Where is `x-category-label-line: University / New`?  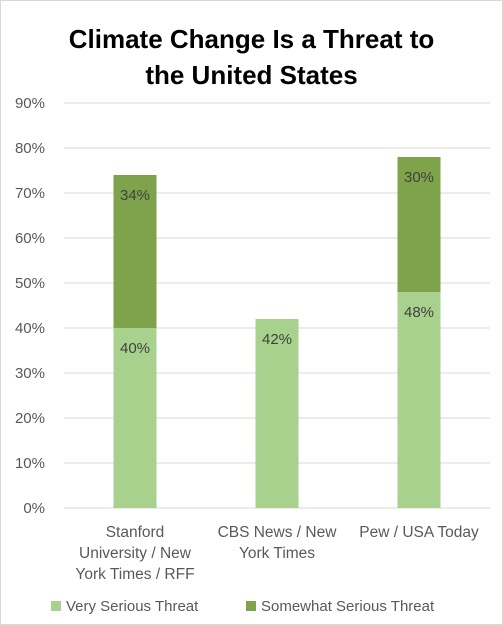
x-category-label-line: University / New is located at coordinates (135, 553).